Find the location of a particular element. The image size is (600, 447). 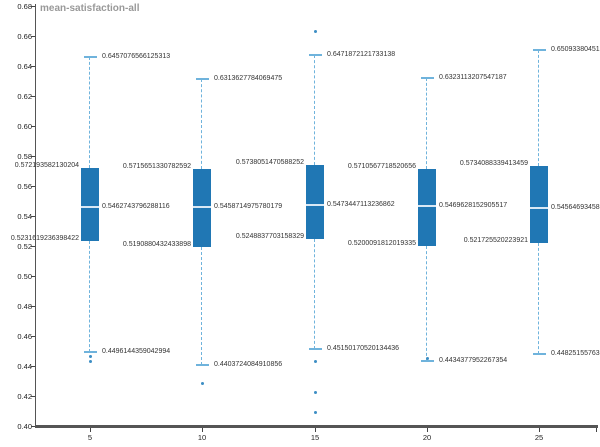

y-tick-label: 0.50 is located at coordinates (24, 276).